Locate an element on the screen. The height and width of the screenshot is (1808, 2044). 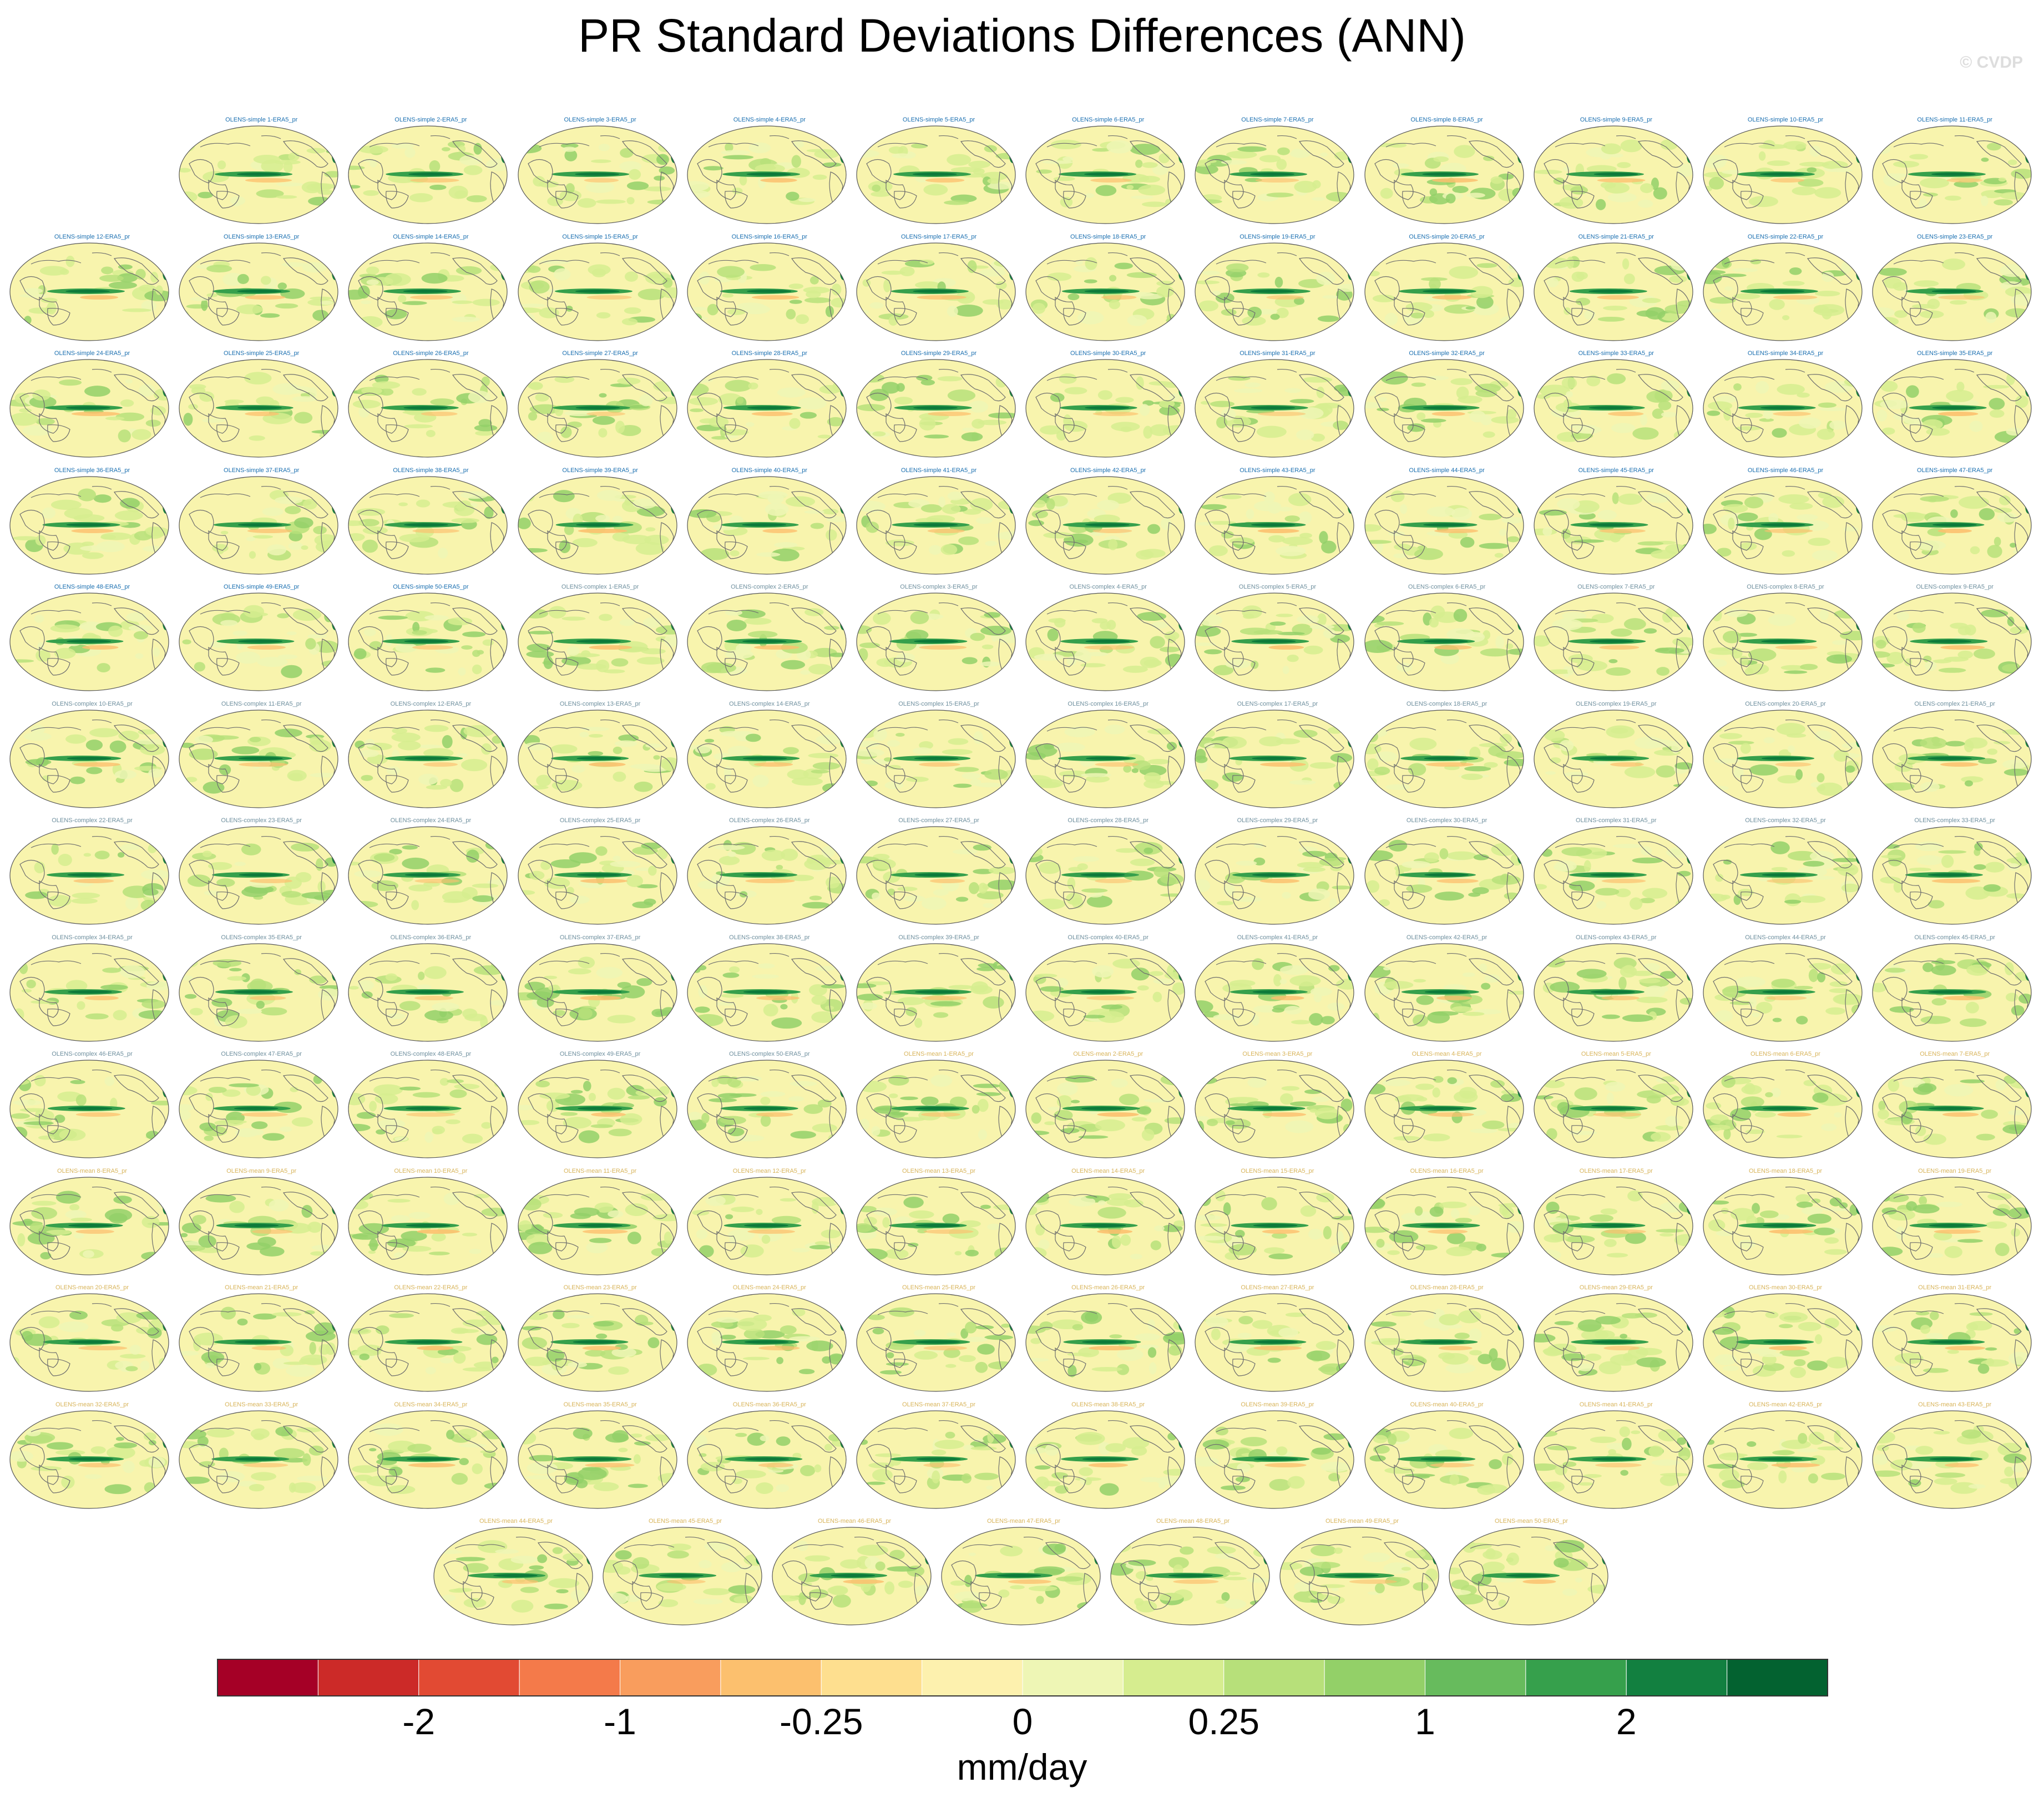
panel-title: OLENS-mean 23-ERA5_pr is located at coordinates (600, 1287).